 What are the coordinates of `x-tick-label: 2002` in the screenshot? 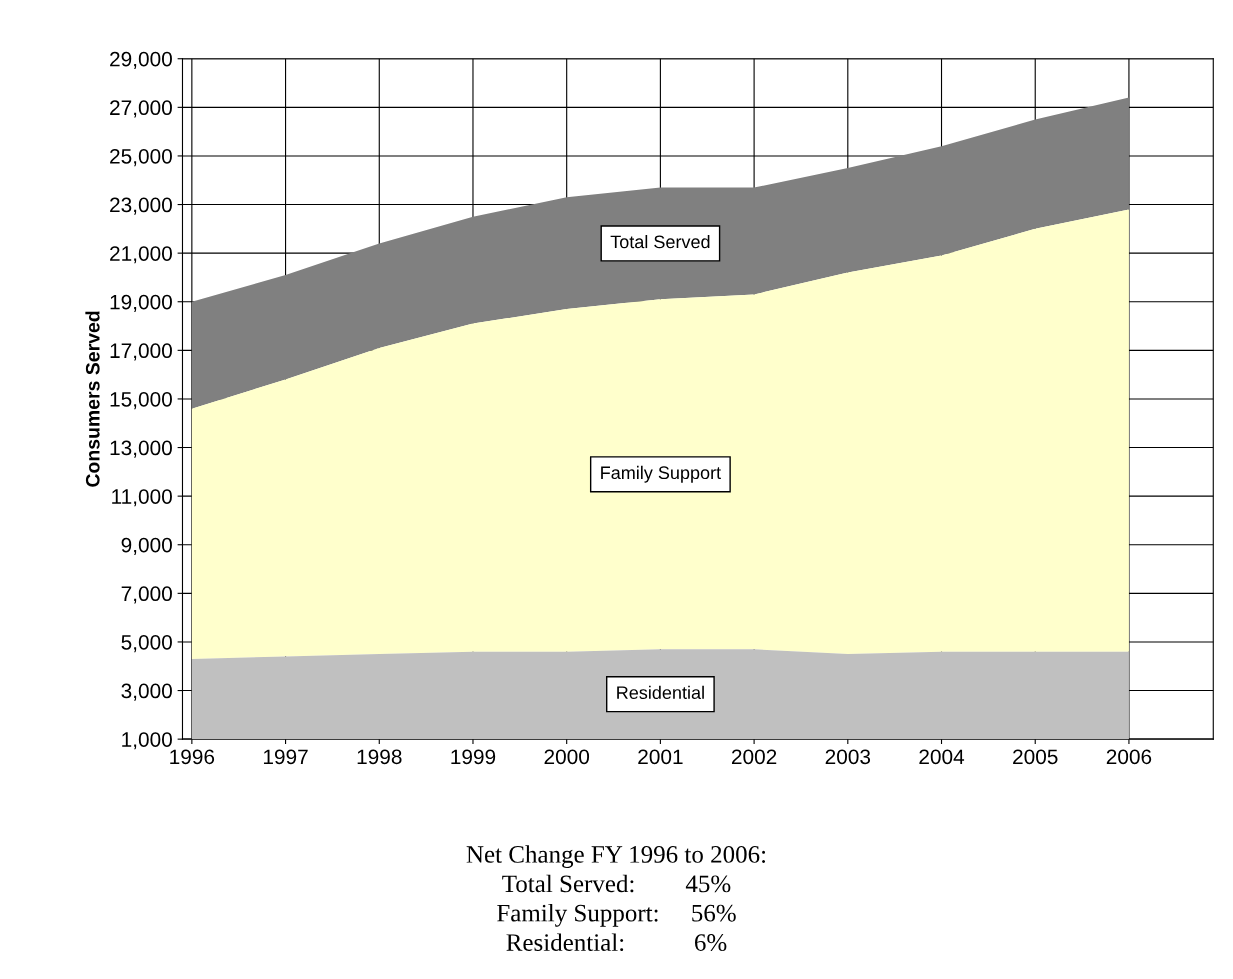 It's located at (754, 757).